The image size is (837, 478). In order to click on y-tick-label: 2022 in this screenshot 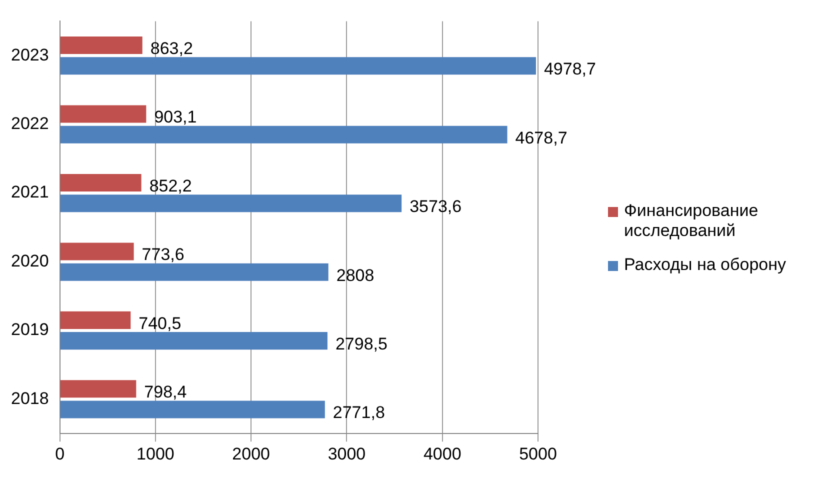, I will do `click(29, 123)`.